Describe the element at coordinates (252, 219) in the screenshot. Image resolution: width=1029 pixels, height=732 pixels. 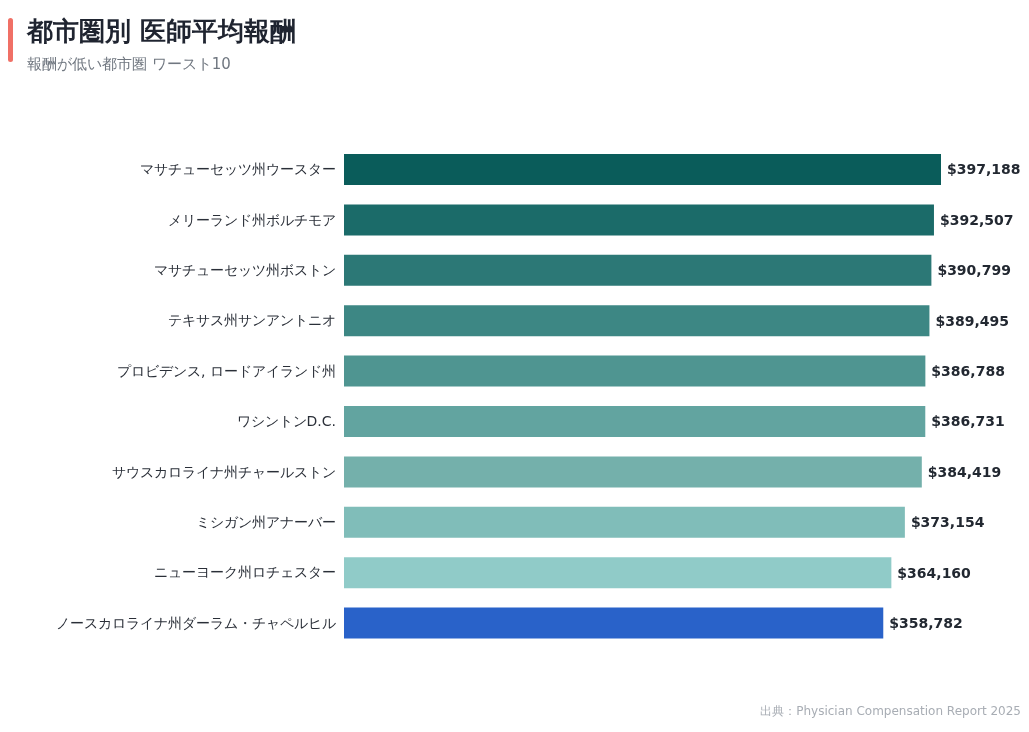
I see `y-tick-label: メリーランド州ボルチモア` at that location.